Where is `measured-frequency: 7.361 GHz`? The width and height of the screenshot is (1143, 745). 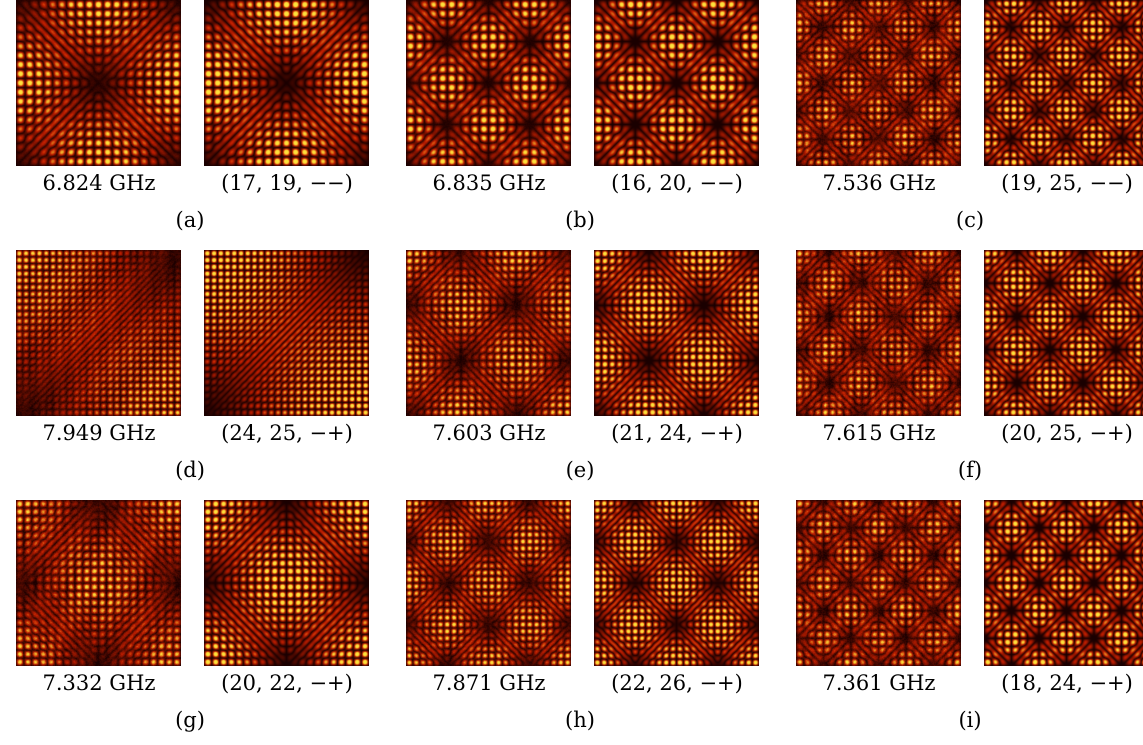
measured-frequency: 7.361 GHz is located at coordinates (879, 683).